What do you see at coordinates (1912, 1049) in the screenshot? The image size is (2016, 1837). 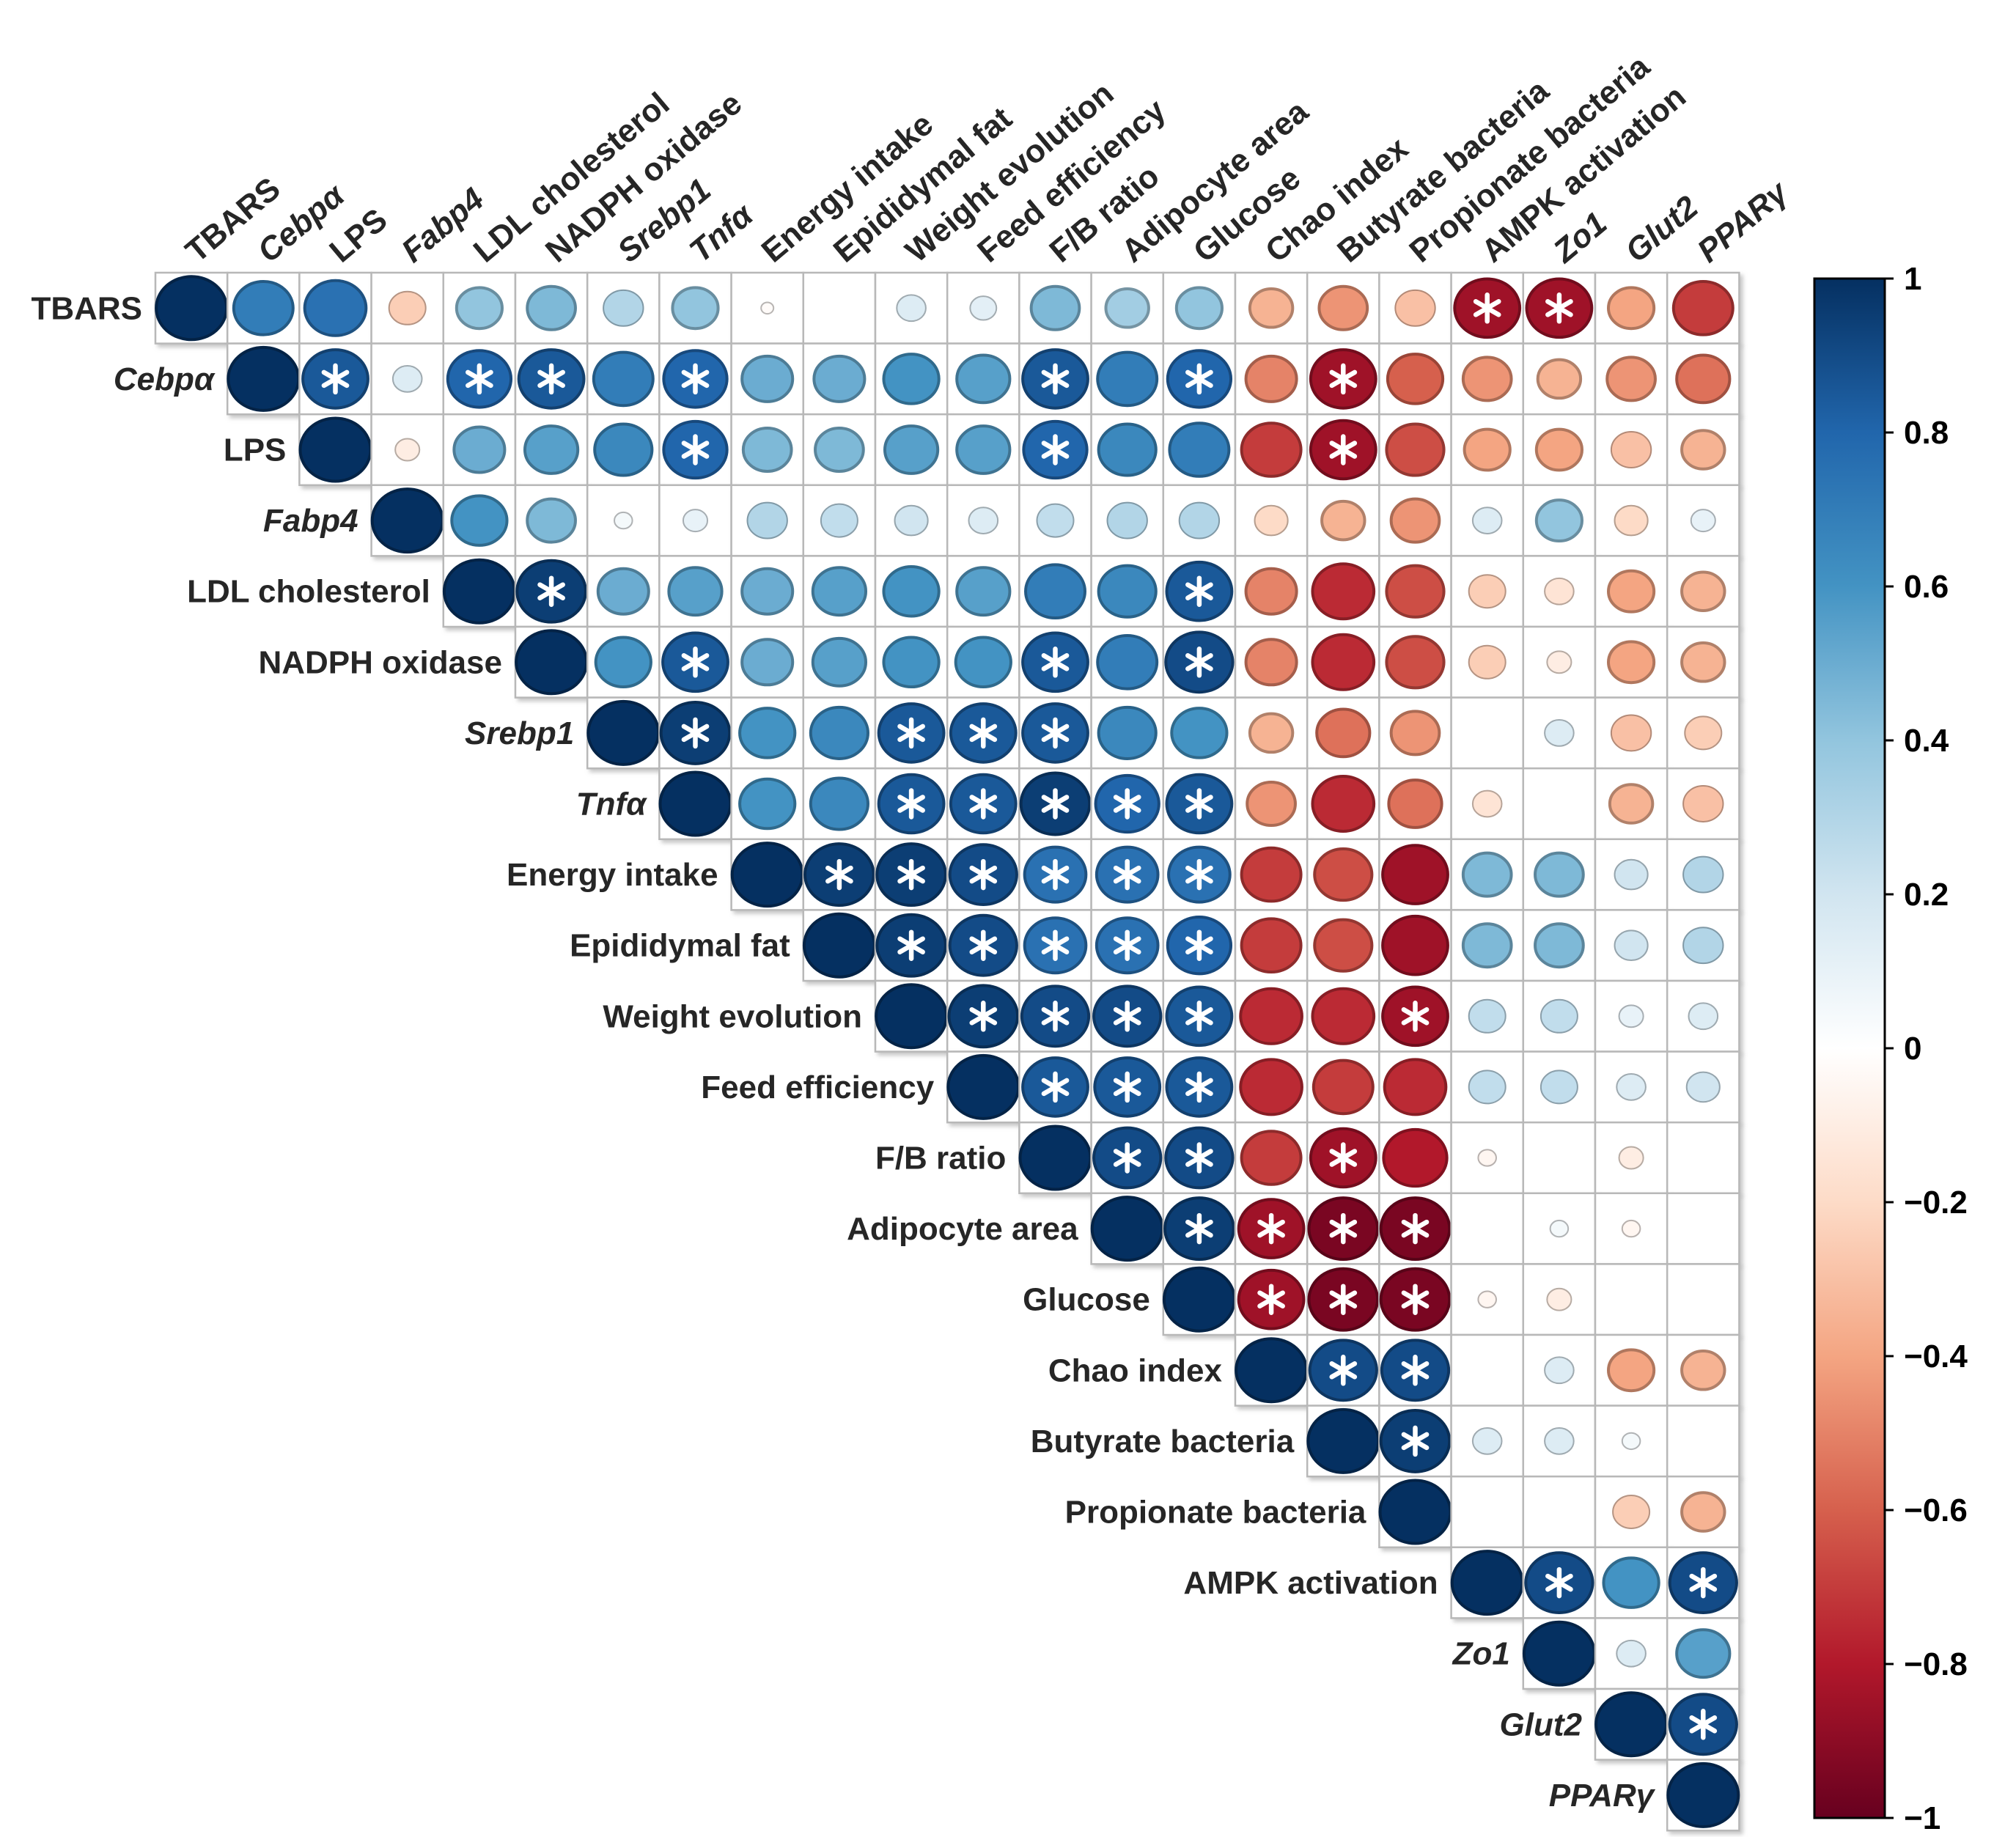 I see `colorbar-tick-label: 0` at bounding box center [1912, 1049].